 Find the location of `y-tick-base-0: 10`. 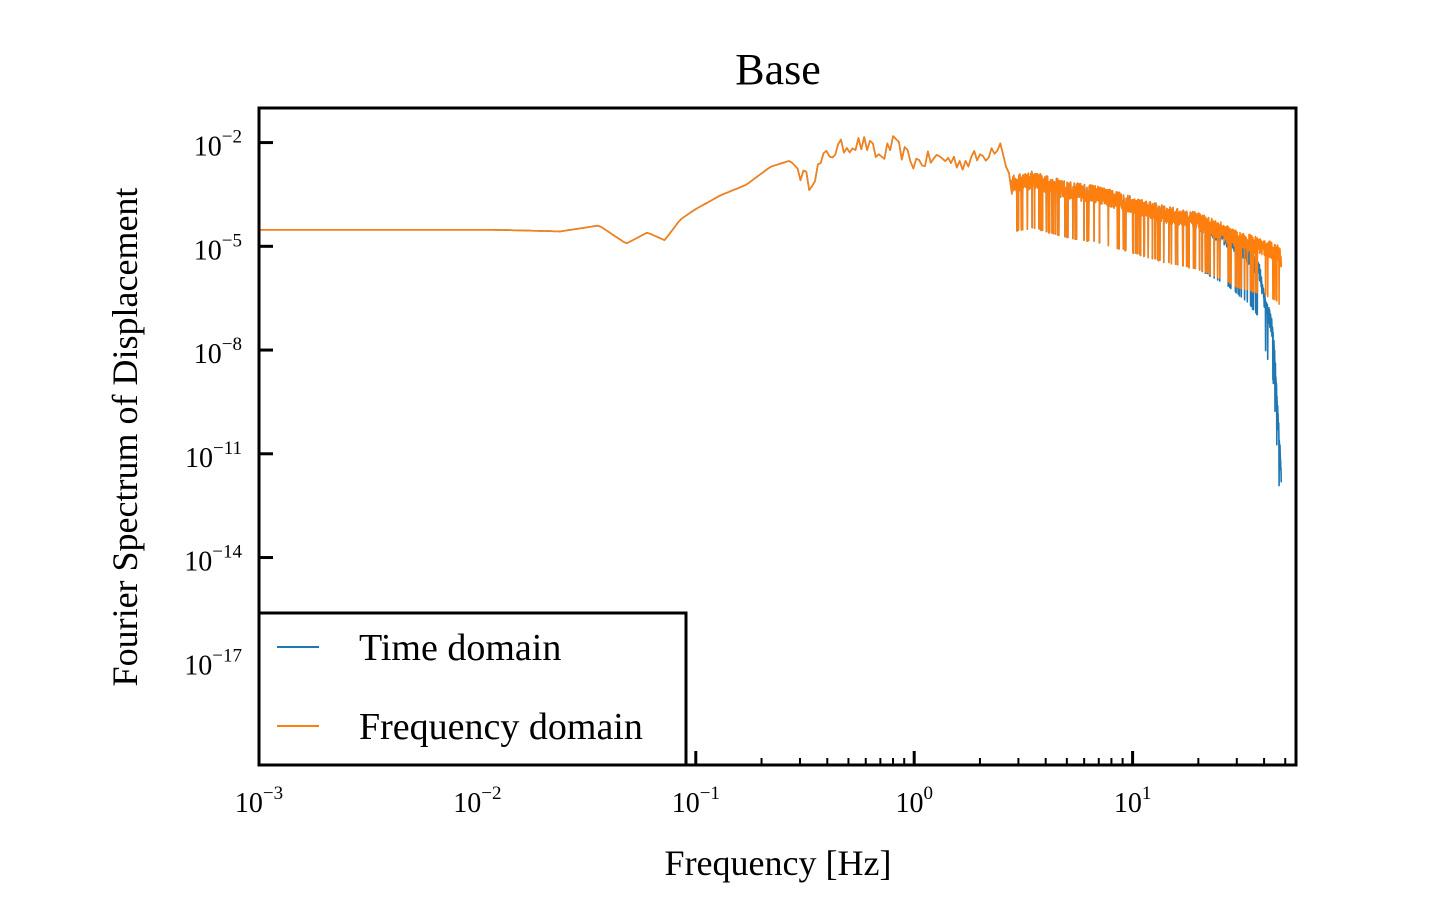

y-tick-base-0: 10 is located at coordinates (208, 147).